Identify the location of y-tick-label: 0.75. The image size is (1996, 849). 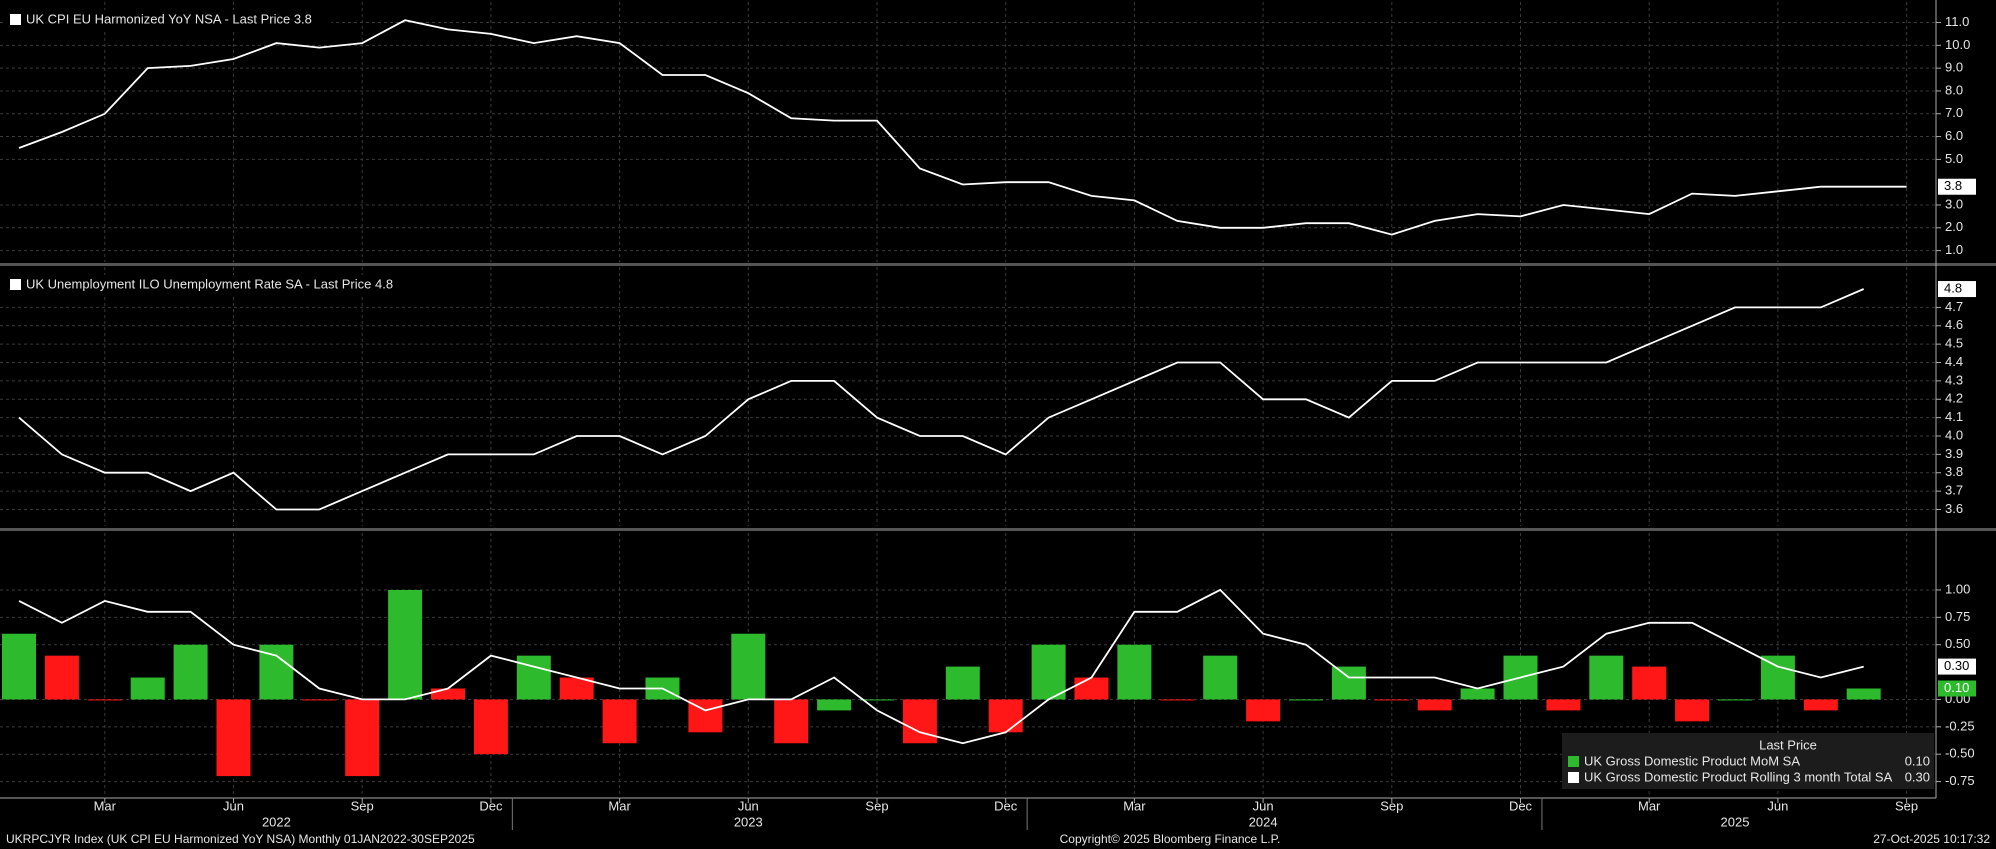
(1957, 616).